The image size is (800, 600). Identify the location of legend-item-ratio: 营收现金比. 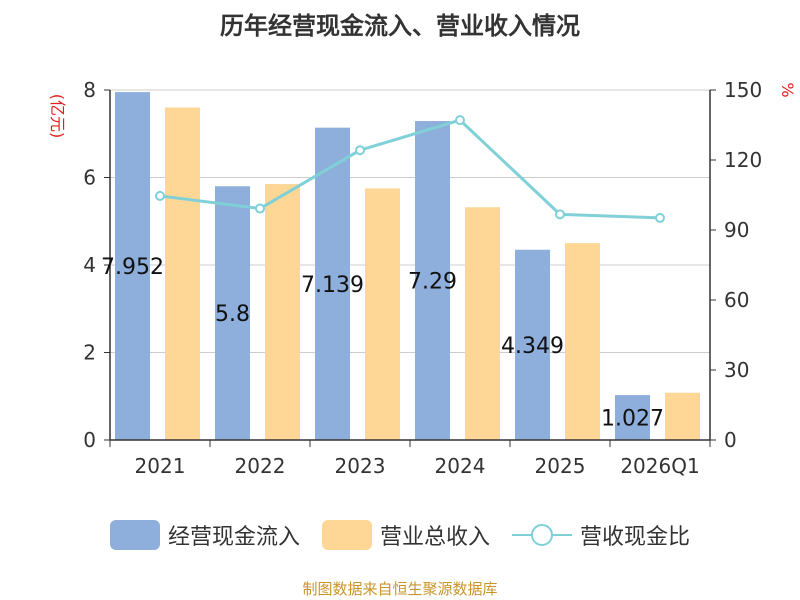
(601, 535).